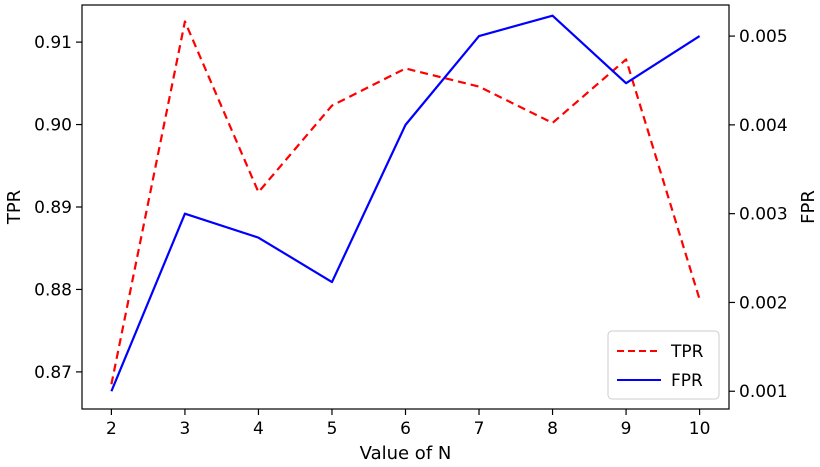 The image size is (820, 467). What do you see at coordinates (763, 303) in the screenshot?
I see `right-y-tick-label: 0.002` at bounding box center [763, 303].